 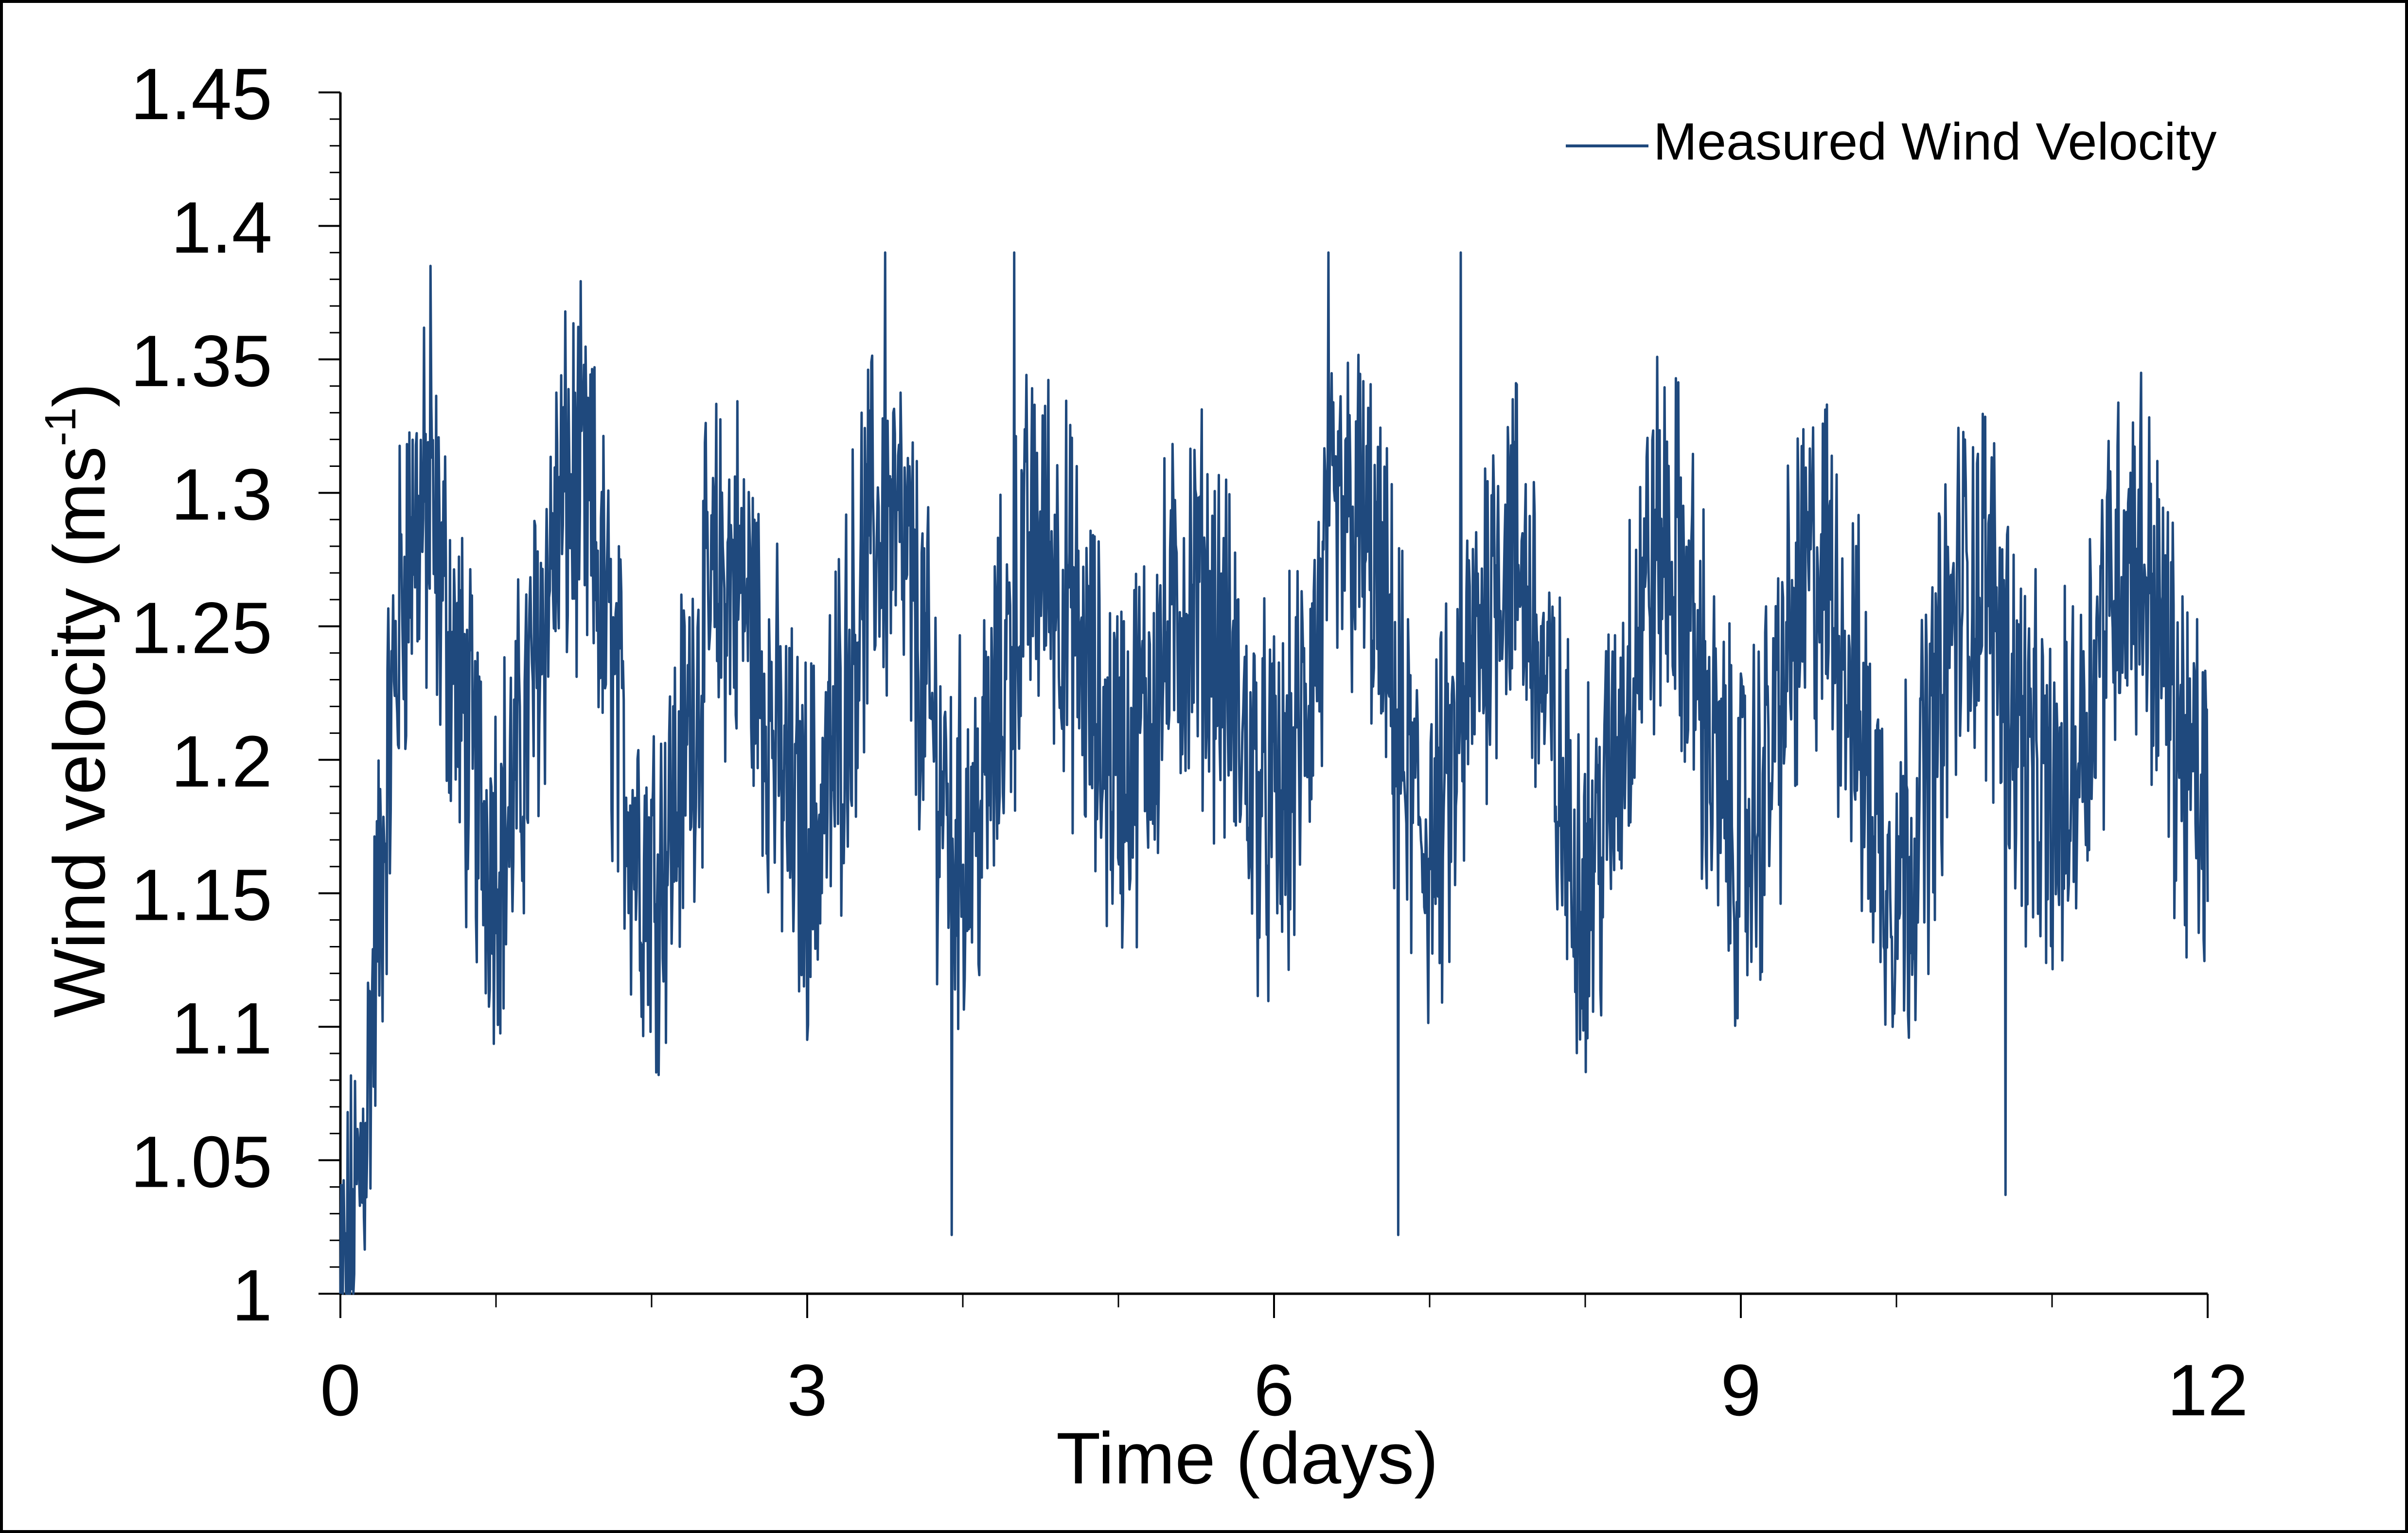 What do you see at coordinates (1740, 1390) in the screenshot?
I see `x-tick-label: 9` at bounding box center [1740, 1390].